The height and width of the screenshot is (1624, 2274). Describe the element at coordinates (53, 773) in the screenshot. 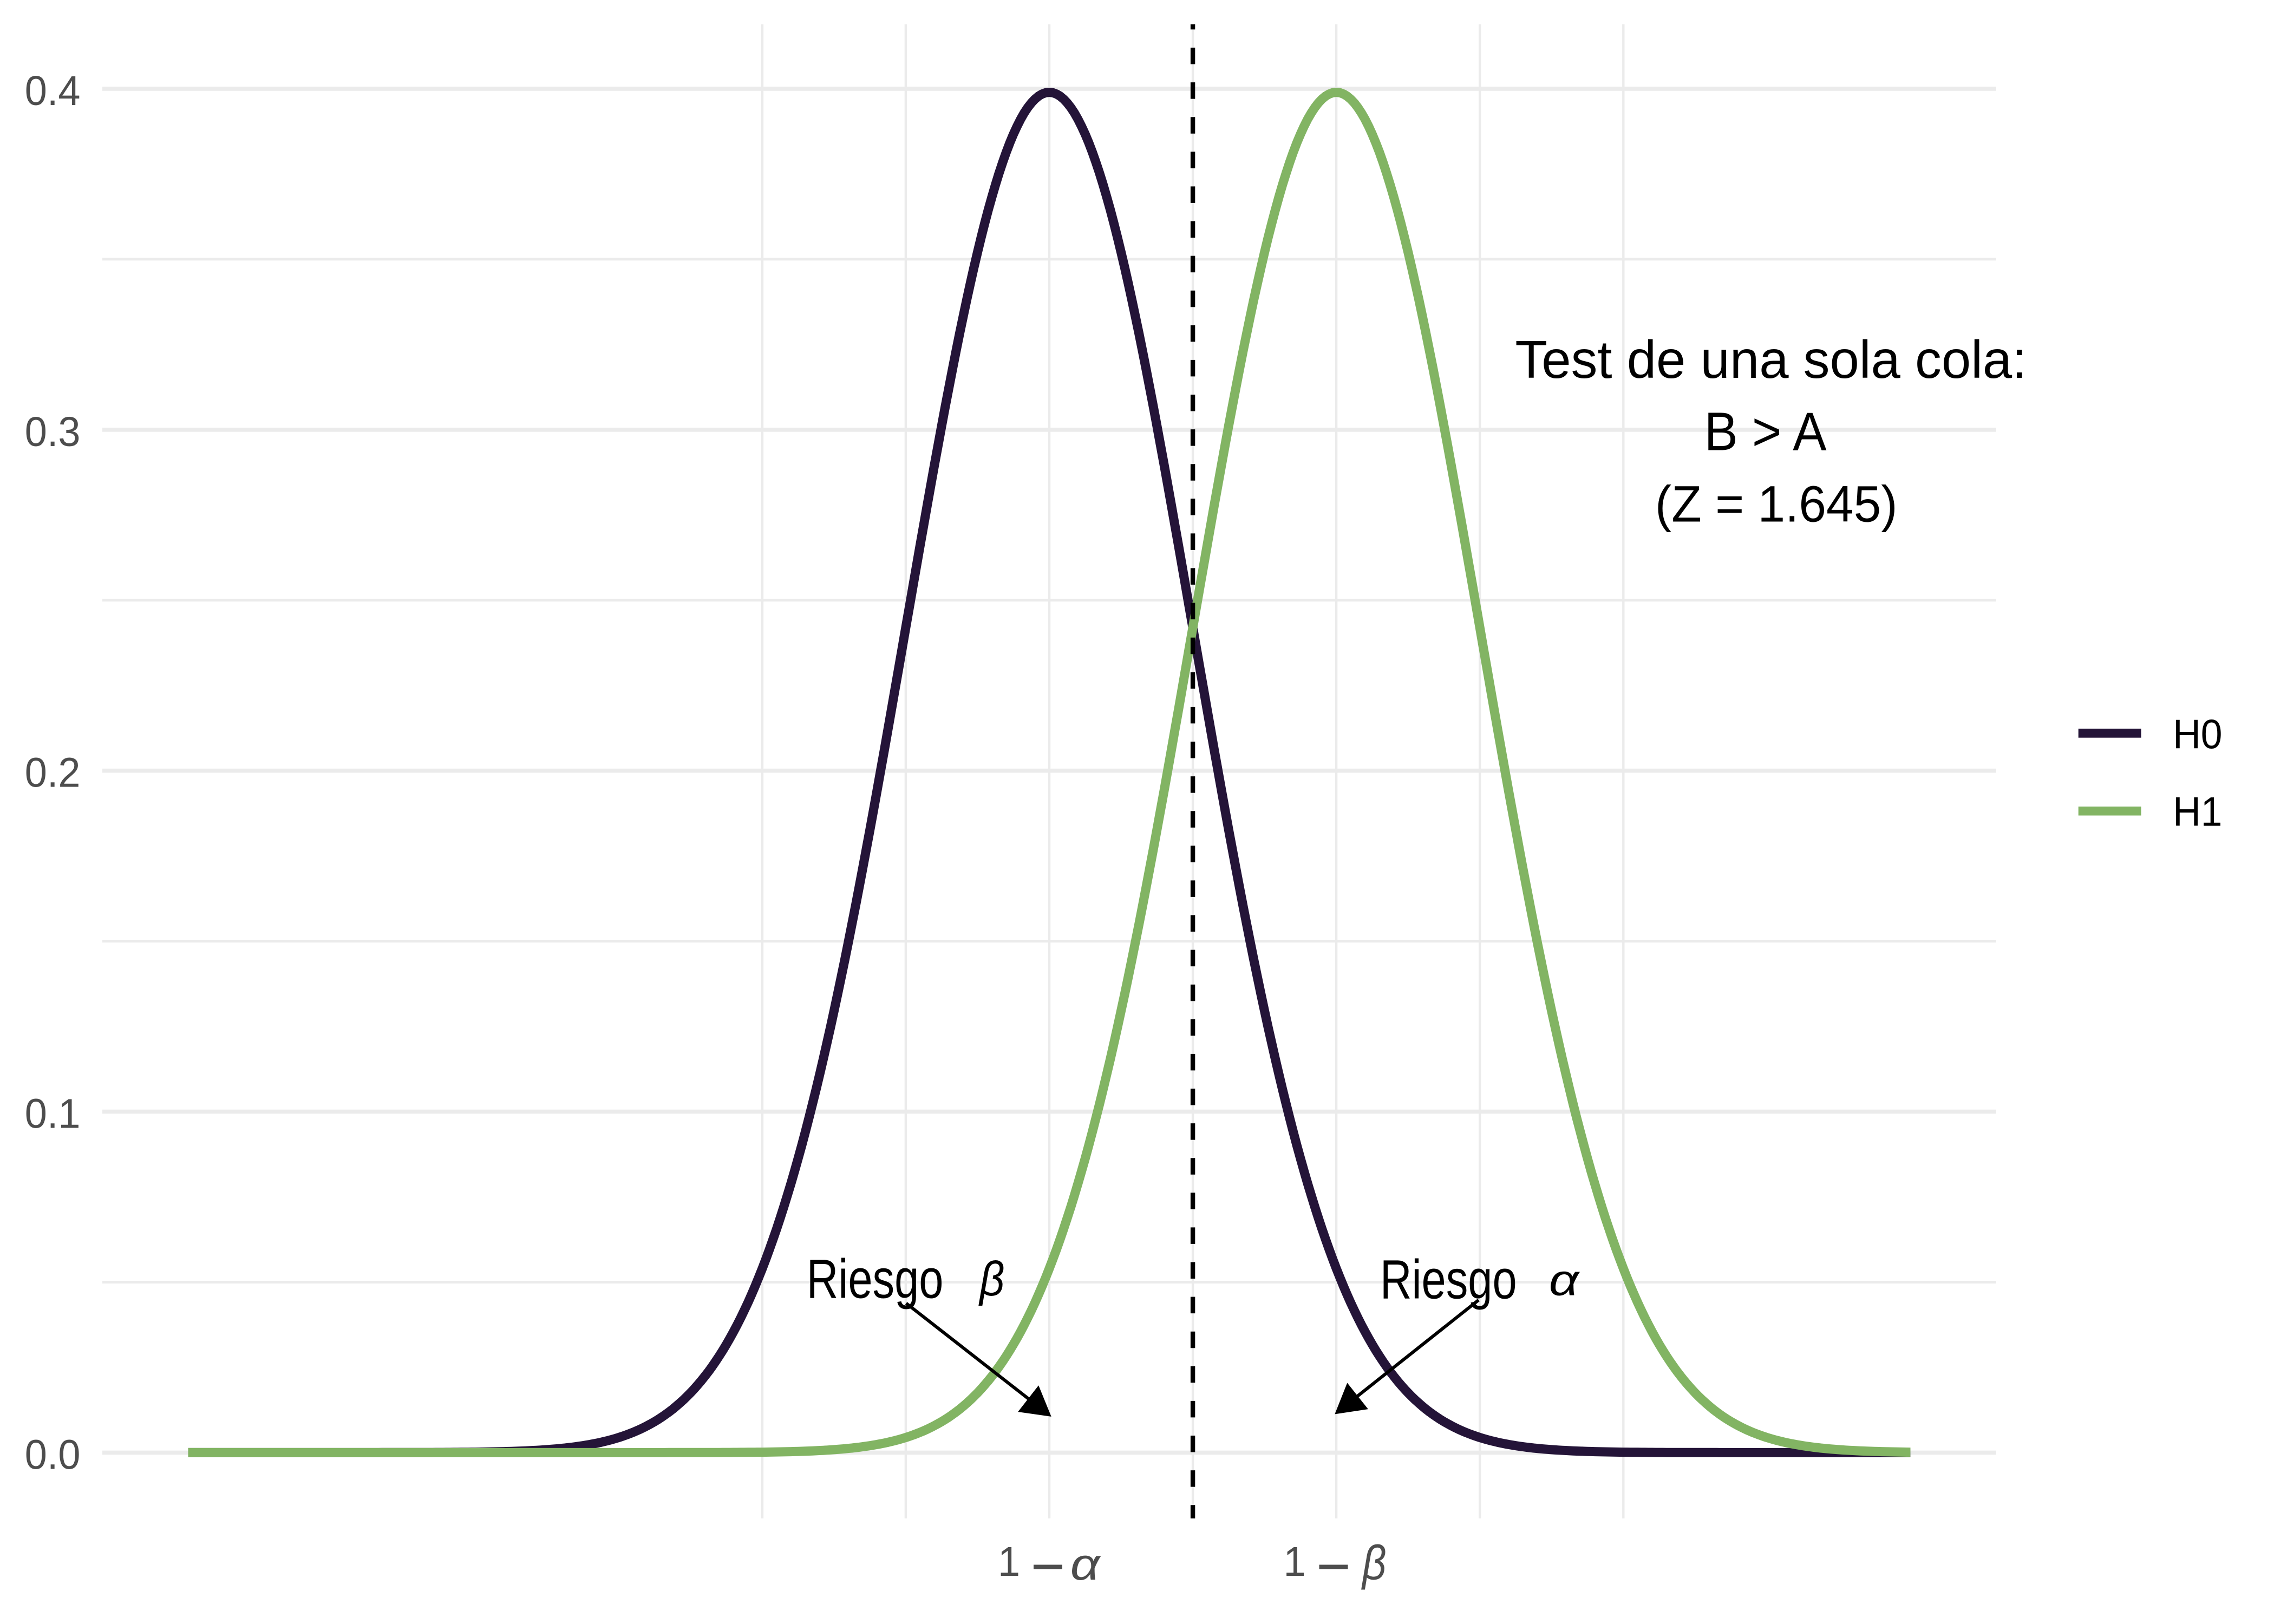

I see `svg-text: 0.2` at that location.